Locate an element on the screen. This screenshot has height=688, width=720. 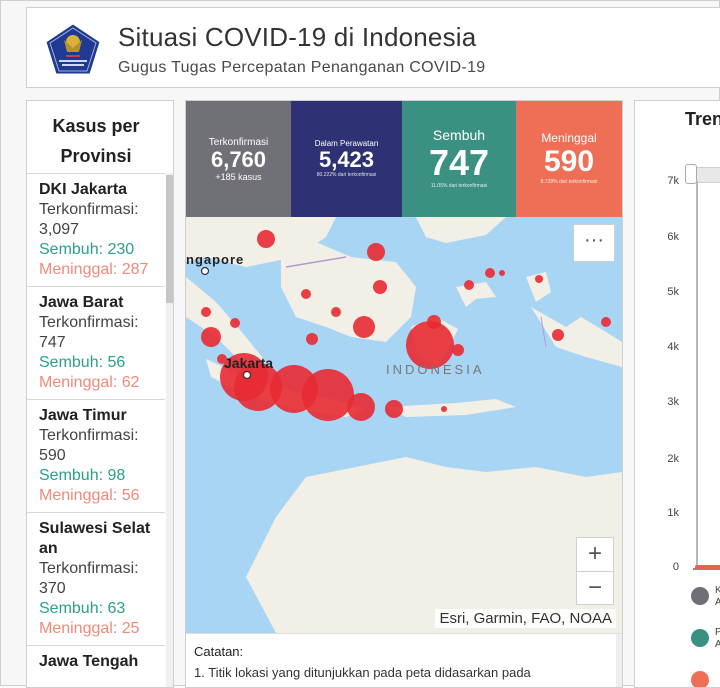
y-tick-label: 5k is located at coordinates (673, 292).